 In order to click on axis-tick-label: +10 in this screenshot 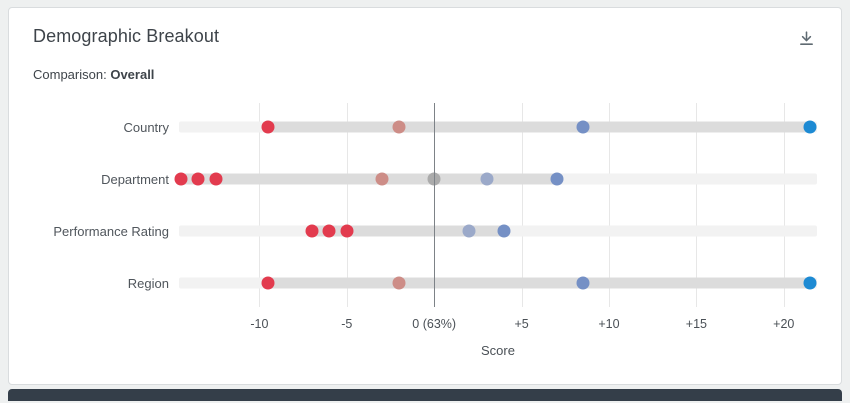, I will do `click(609, 324)`.